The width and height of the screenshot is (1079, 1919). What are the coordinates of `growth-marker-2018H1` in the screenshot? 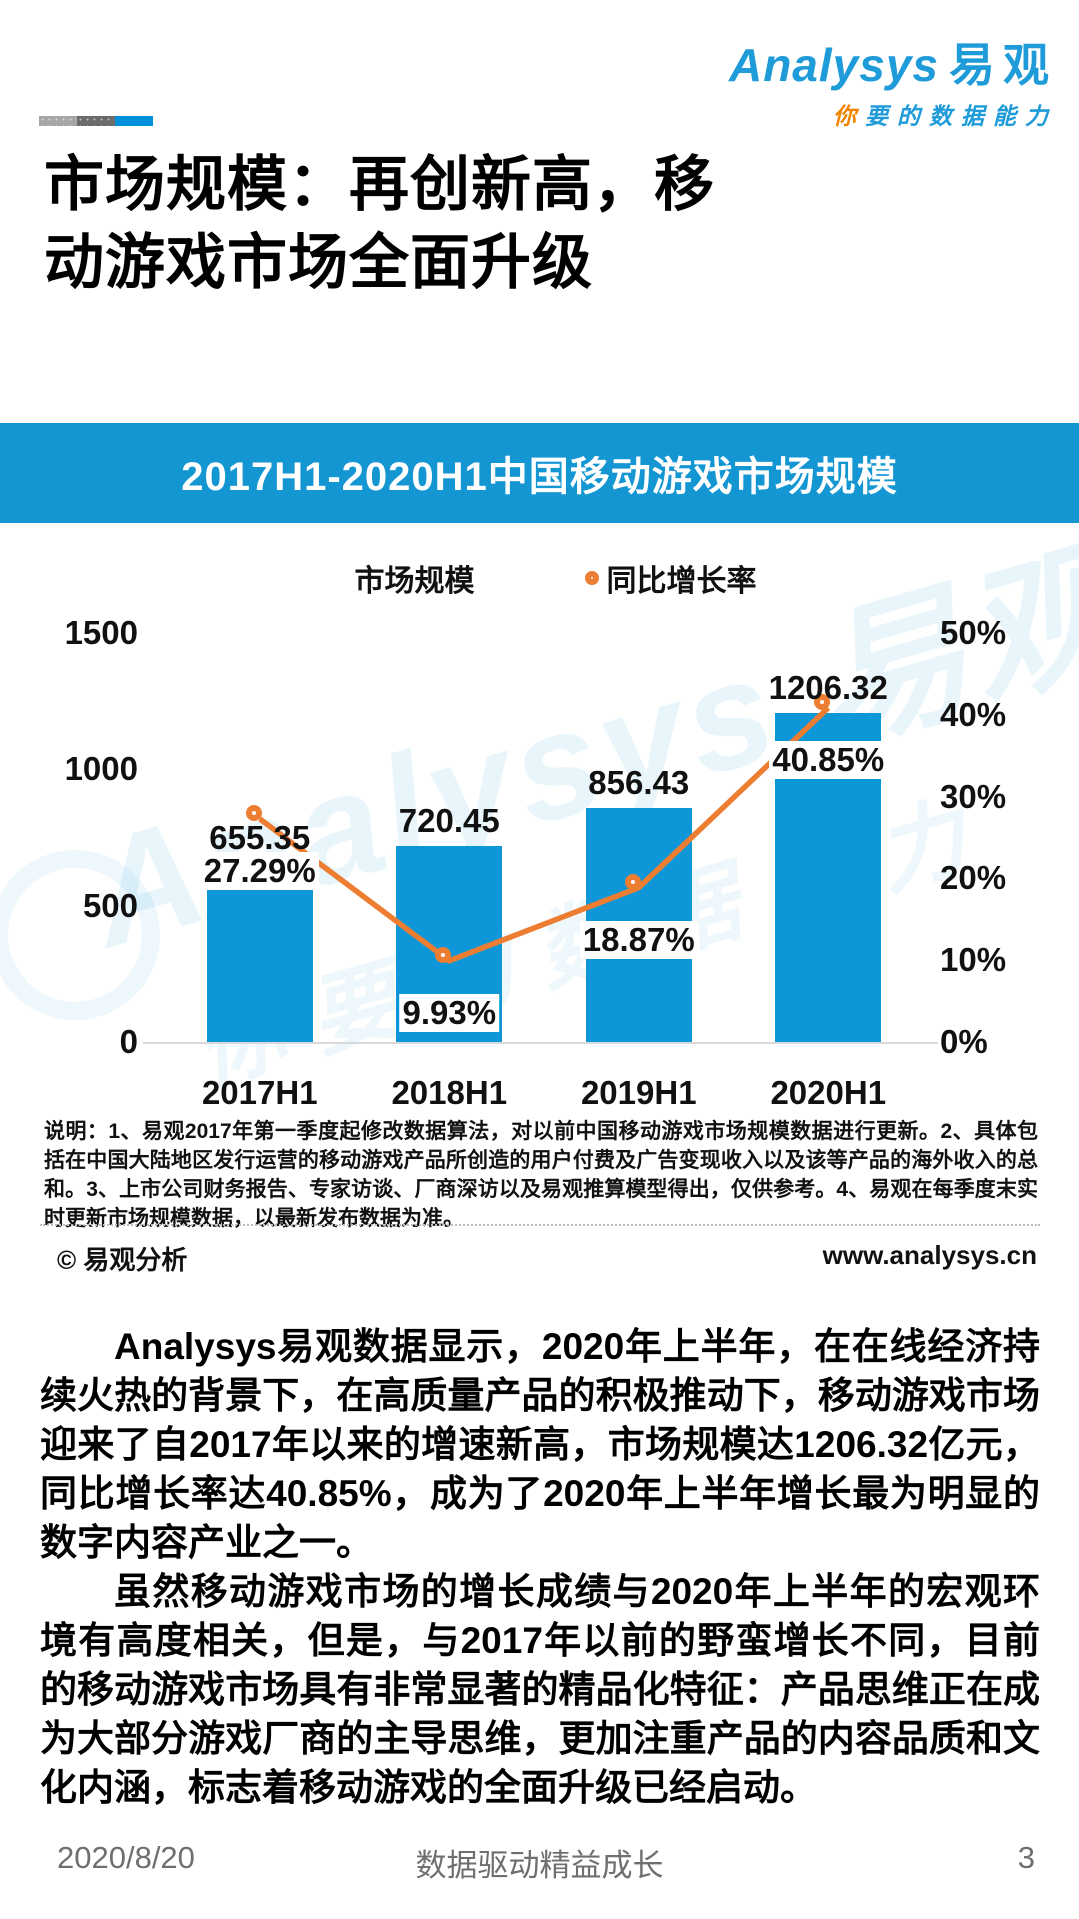 It's located at (443, 954).